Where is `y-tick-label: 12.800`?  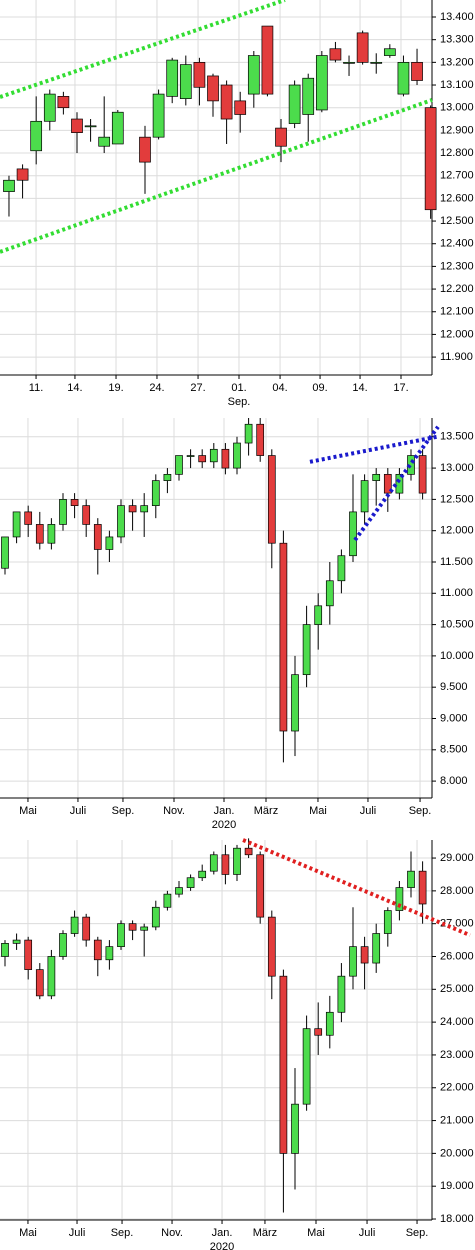 y-tick-label: 12.800 is located at coordinates (457, 153).